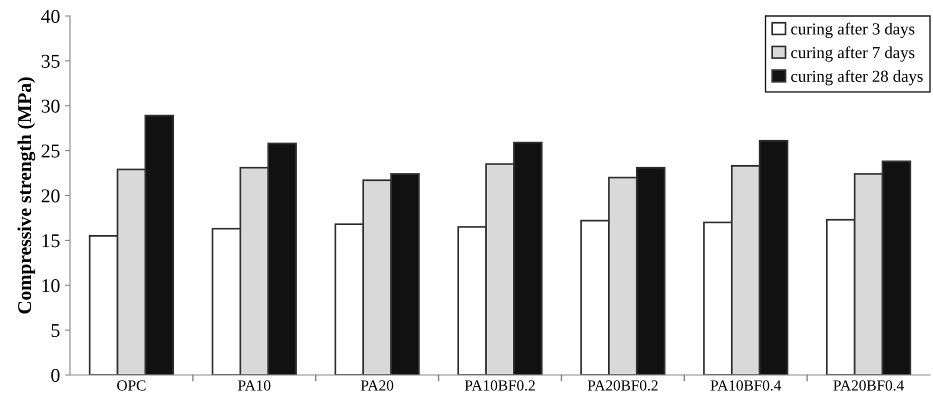 The height and width of the screenshot is (406, 933). Describe the element at coordinates (51, 106) in the screenshot. I see `y-tick-label: 30` at that location.